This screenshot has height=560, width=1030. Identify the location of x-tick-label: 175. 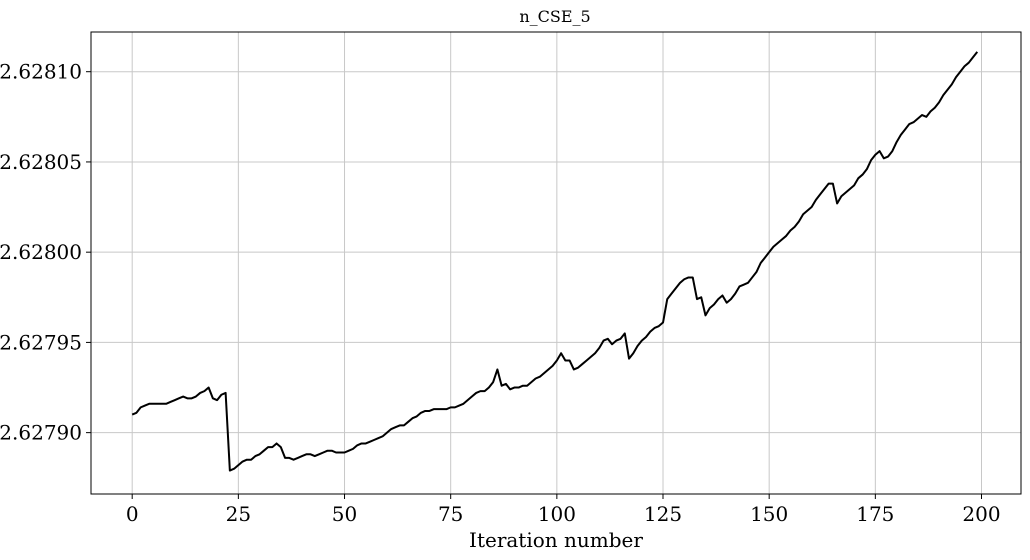
(875, 514).